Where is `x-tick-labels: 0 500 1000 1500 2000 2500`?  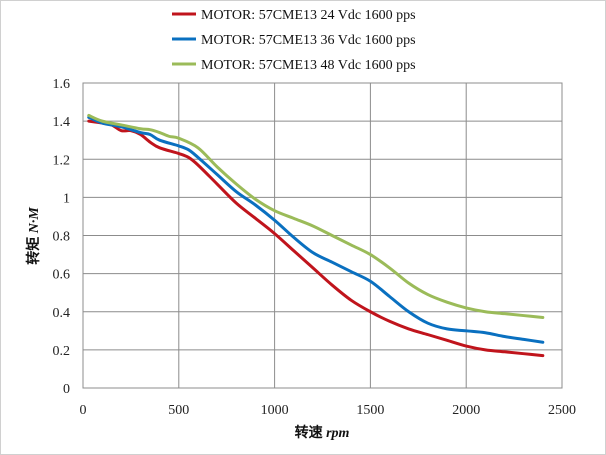
x-tick-labels: 0 500 1000 1500 2000 2500 is located at coordinates (328, 410).